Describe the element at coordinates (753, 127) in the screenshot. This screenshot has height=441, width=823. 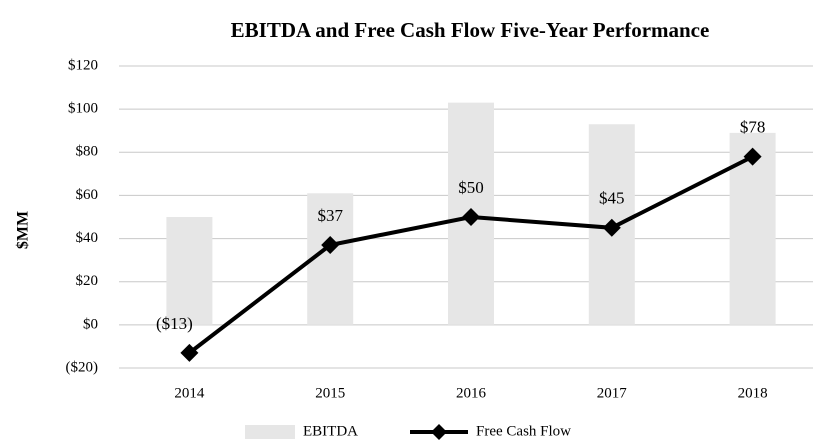
I see `data-label: $78` at that location.